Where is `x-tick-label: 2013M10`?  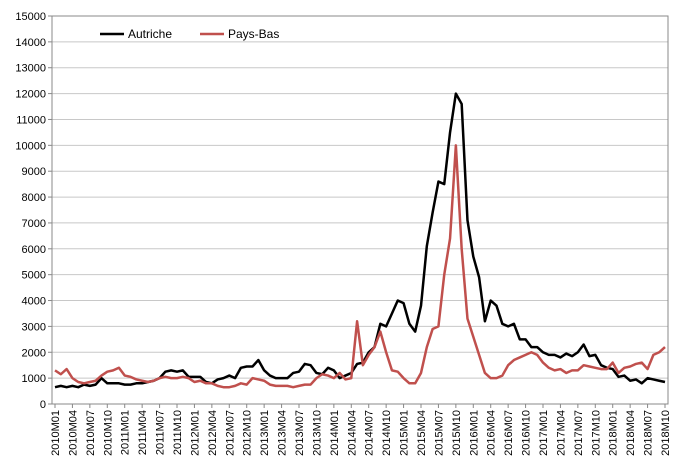 x-tick-label: 2013M10 is located at coordinates (317, 433).